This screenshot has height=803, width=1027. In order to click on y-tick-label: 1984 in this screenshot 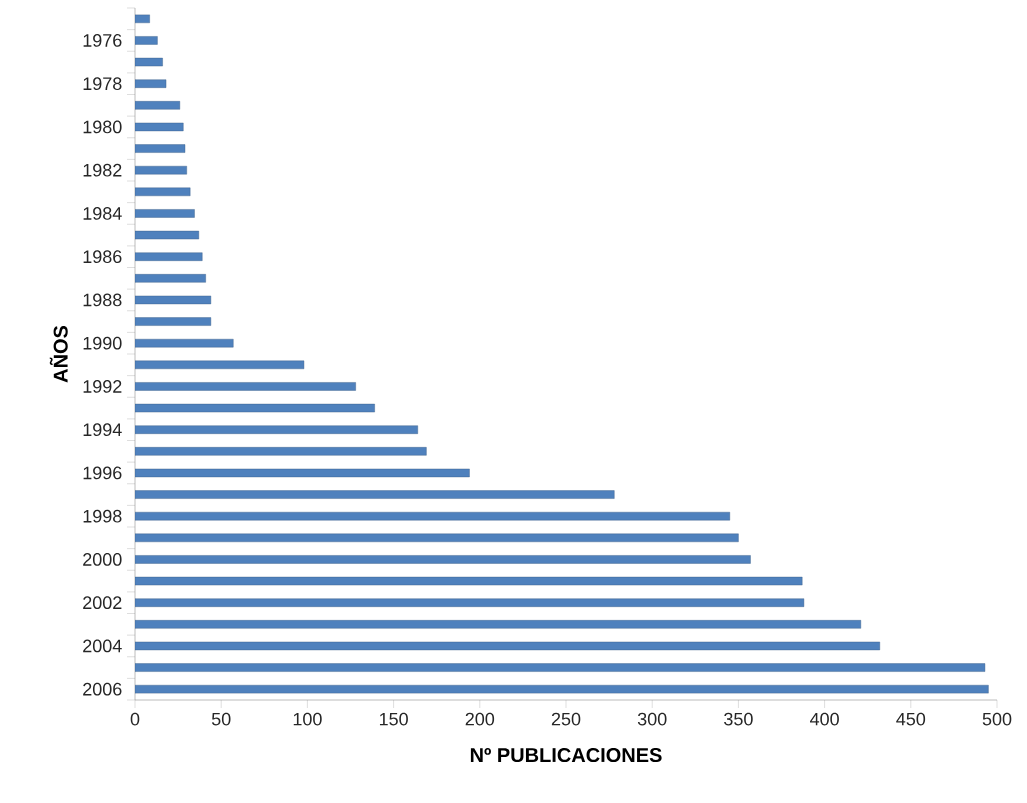, I will do `click(102, 213)`.